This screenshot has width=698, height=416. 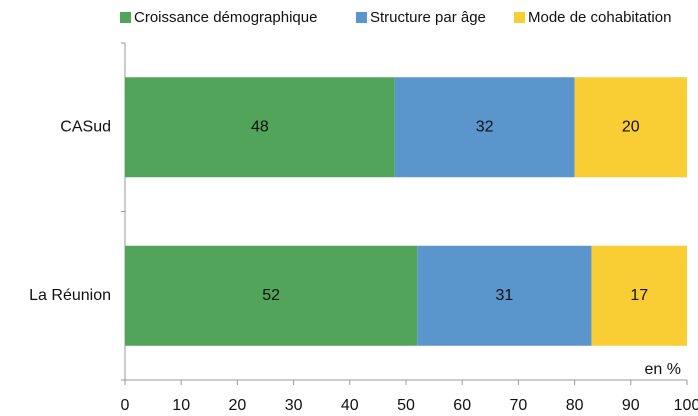 I want to click on unit-annotation: en %, so click(x=663, y=369).